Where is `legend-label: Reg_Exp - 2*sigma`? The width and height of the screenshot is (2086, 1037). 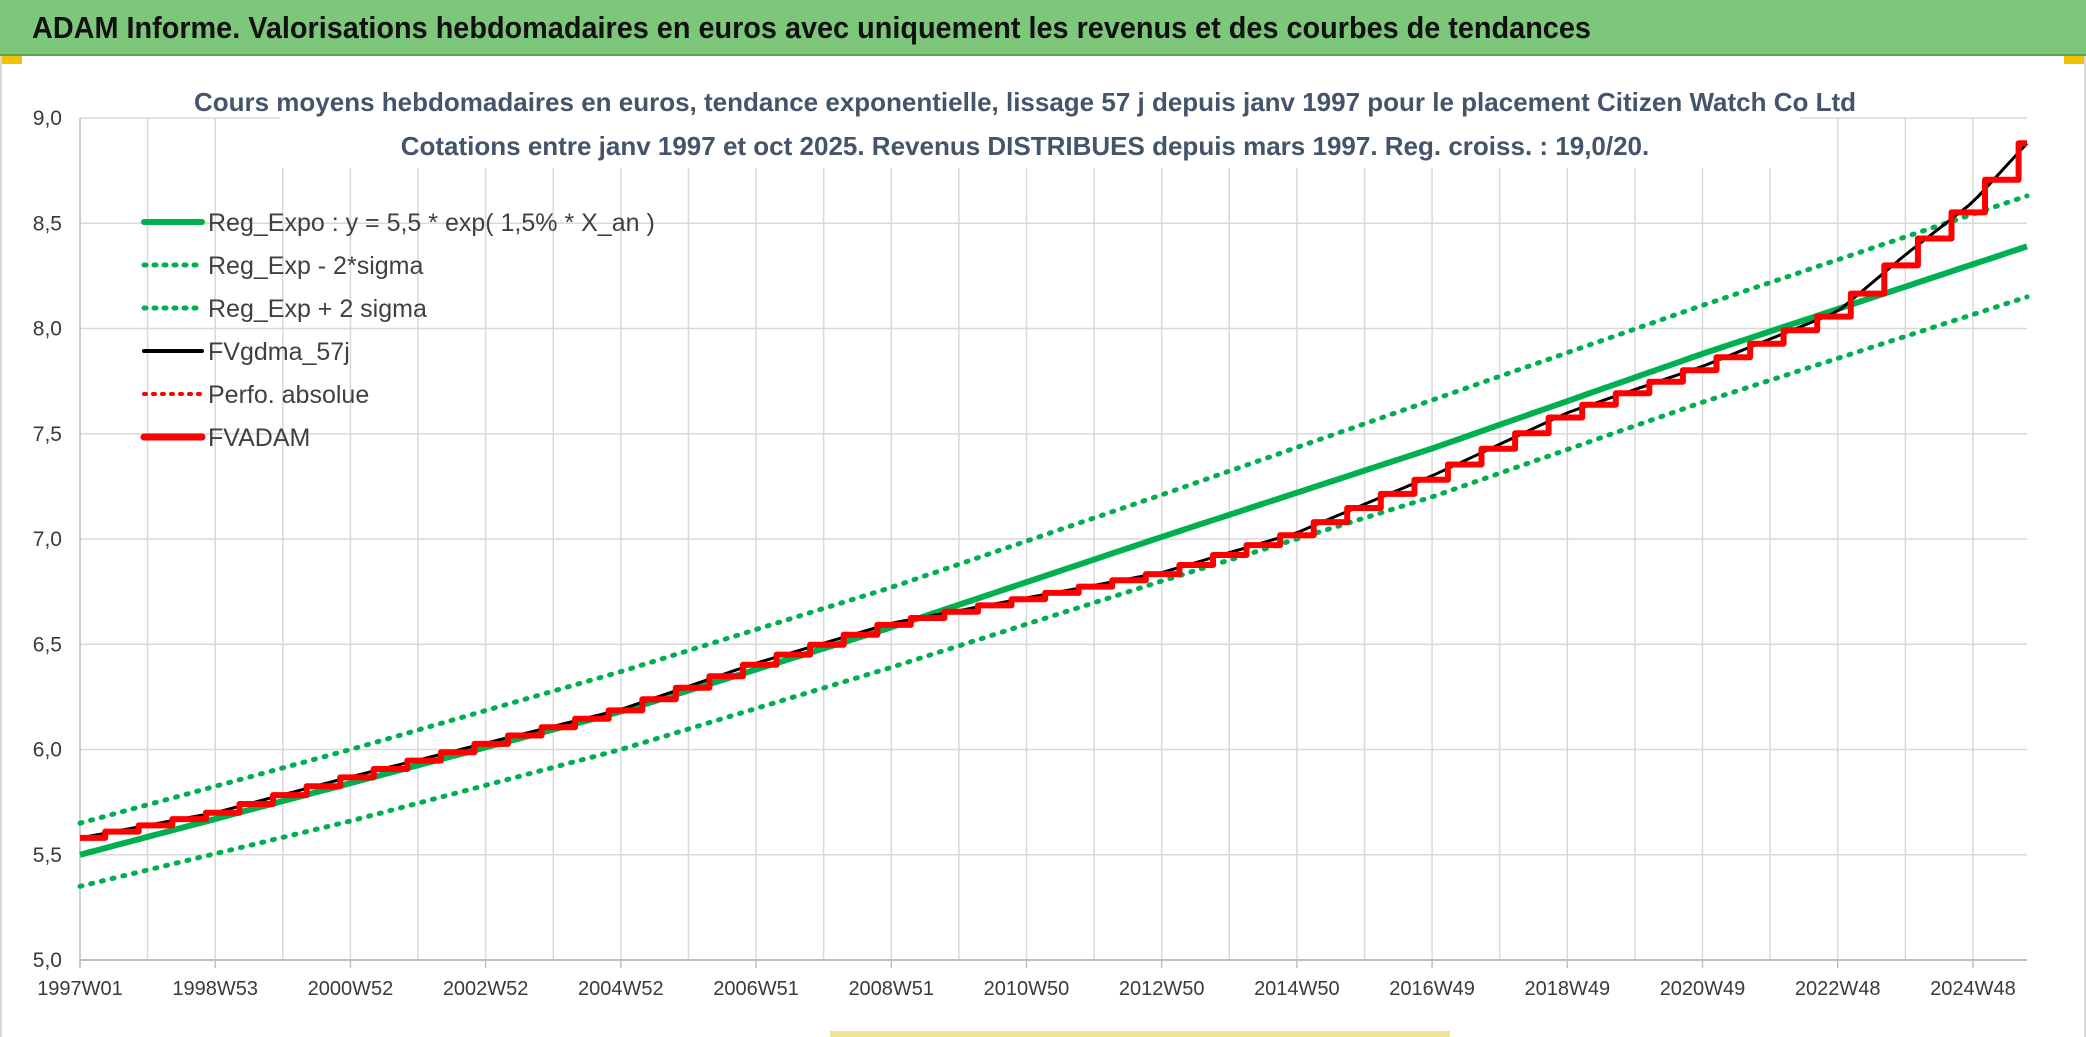
legend-label: Reg_Exp - 2*sigma is located at coordinates (315, 266).